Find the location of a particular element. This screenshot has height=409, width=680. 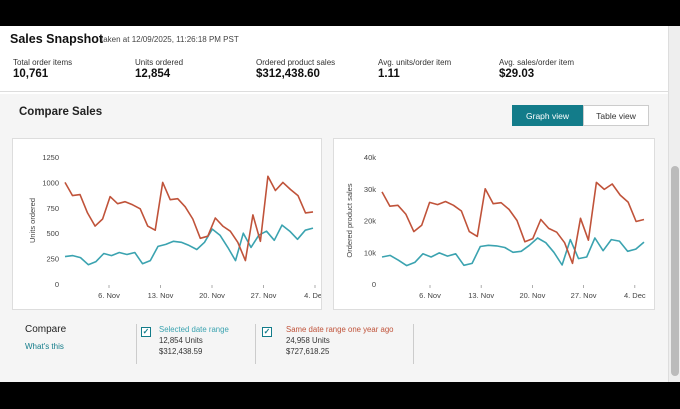

y-tick-label: 40k is located at coordinates (370, 157).